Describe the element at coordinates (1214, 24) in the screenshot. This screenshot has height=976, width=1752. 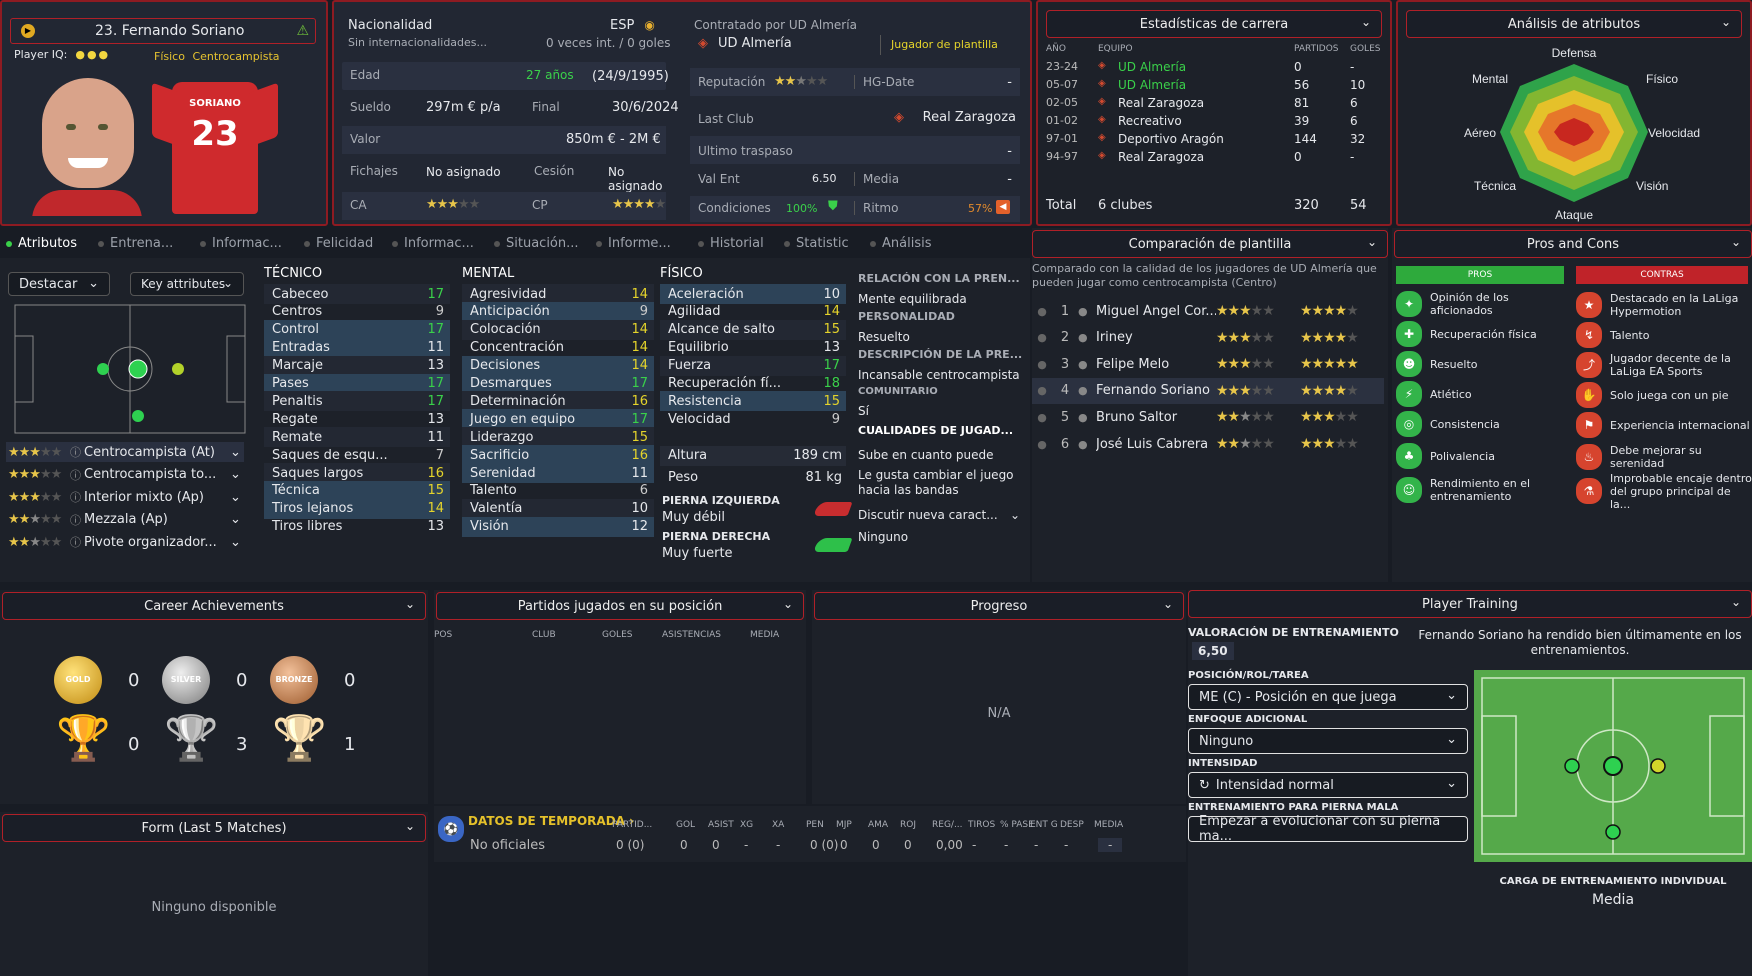
I see `career-stats-header: Estadísticas de carrera ⌄` at that location.